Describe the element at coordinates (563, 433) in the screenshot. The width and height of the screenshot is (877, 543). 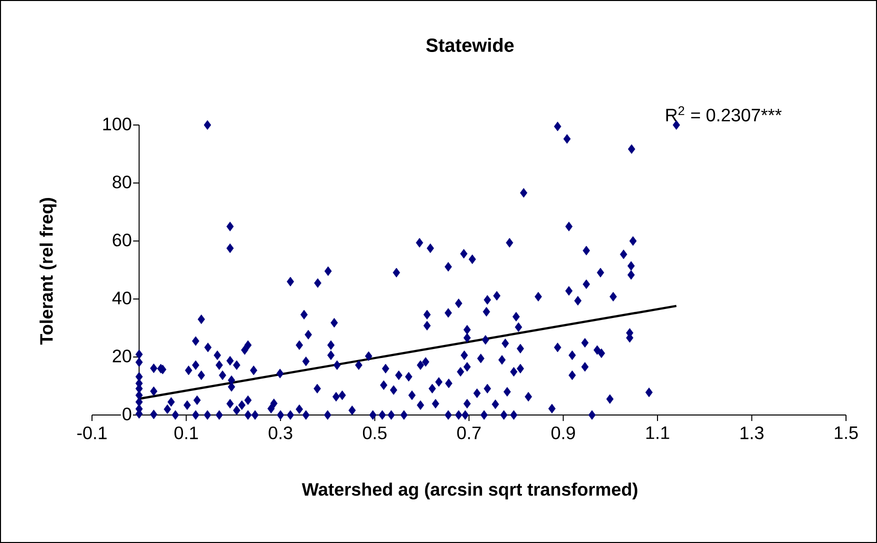
I see `x-tick-label: 0.9` at that location.